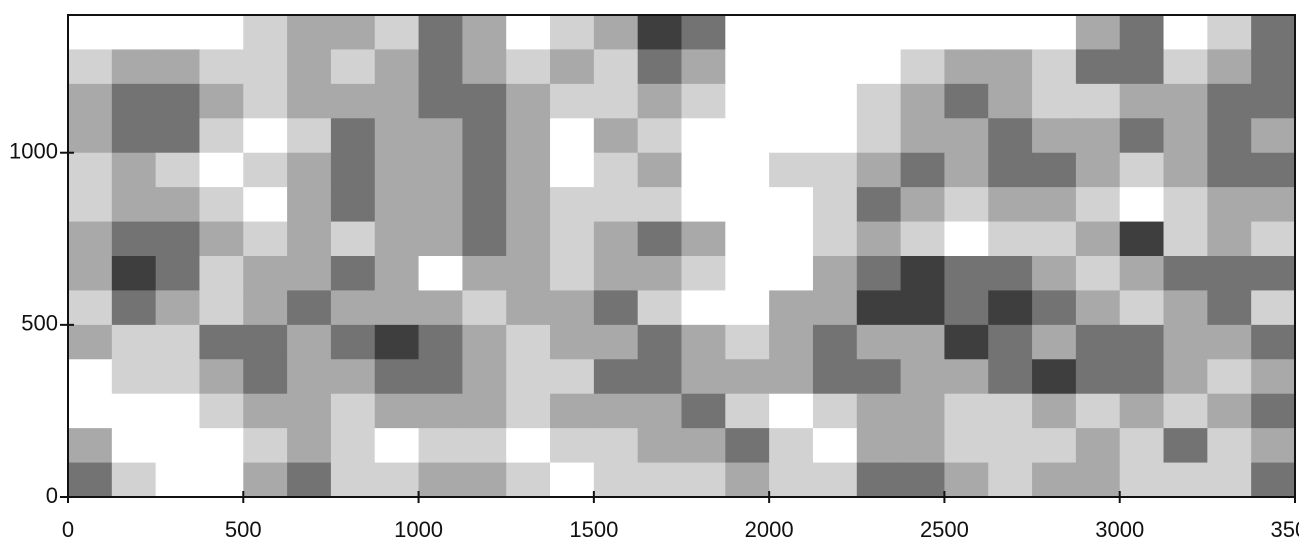 The height and width of the screenshot is (547, 1299). Describe the element at coordinates (593, 529) in the screenshot. I see `x-tick-label: 1500` at that location.